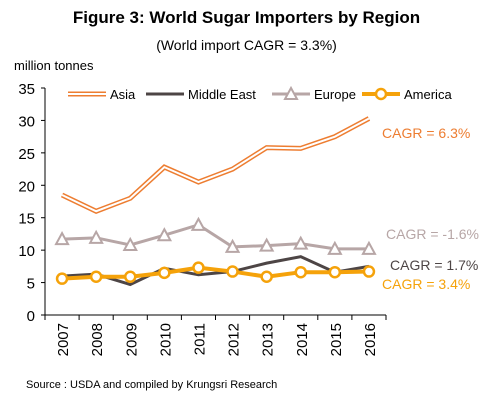 Image resolution: width=493 pixels, height=403 pixels. I want to click on y-tick-label: 35, so click(26, 89).